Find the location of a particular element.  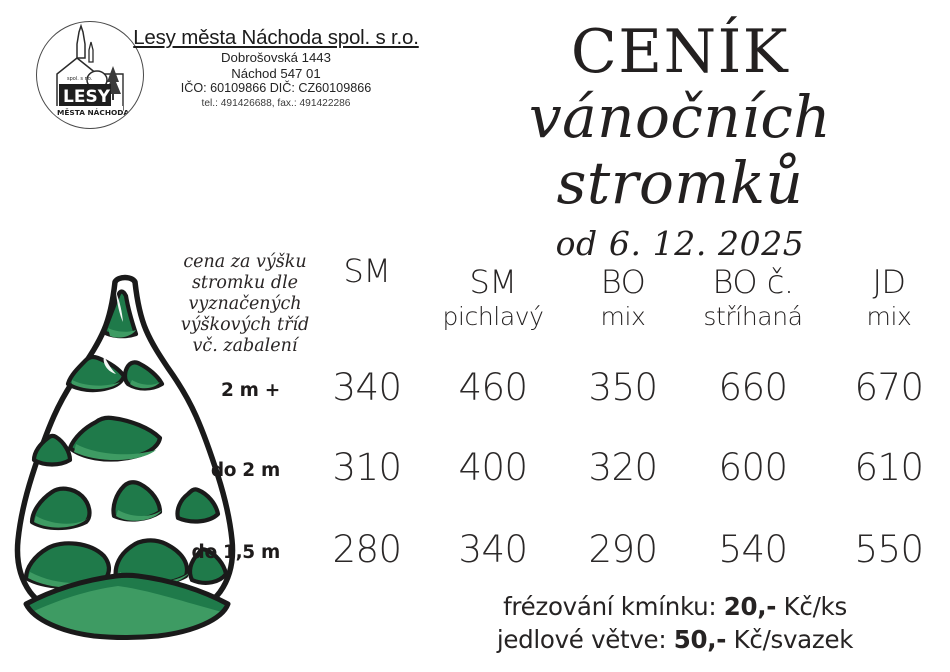

footer-line-jedlove-vetve: jedlové větve: 50,- Kč/svazek is located at coordinates (675, 639).